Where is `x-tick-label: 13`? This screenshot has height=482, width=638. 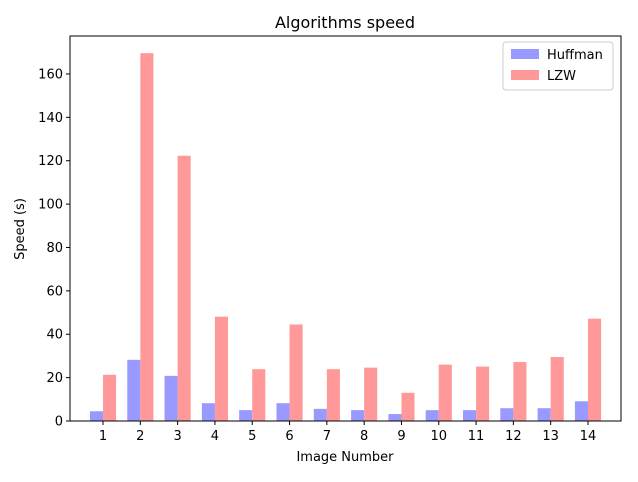 x-tick-label: 13 is located at coordinates (550, 436).